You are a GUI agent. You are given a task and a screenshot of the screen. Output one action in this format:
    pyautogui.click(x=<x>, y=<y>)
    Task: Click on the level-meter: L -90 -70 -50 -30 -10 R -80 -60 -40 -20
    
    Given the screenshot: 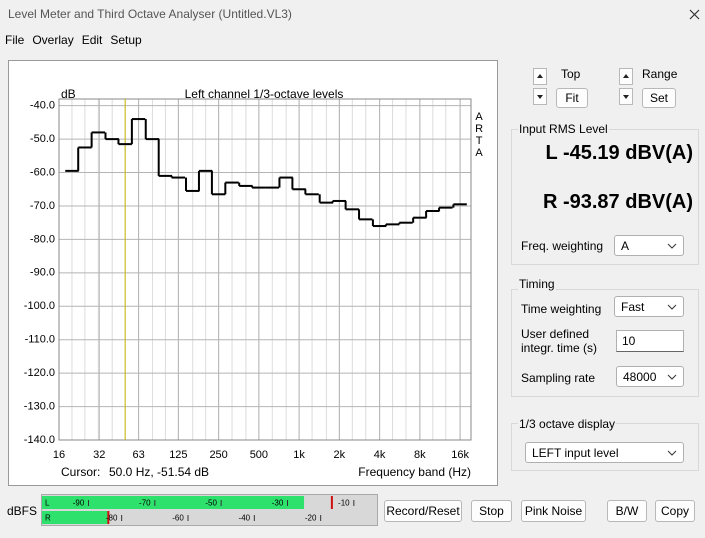 What is the action you would take?
    pyautogui.click(x=209, y=510)
    